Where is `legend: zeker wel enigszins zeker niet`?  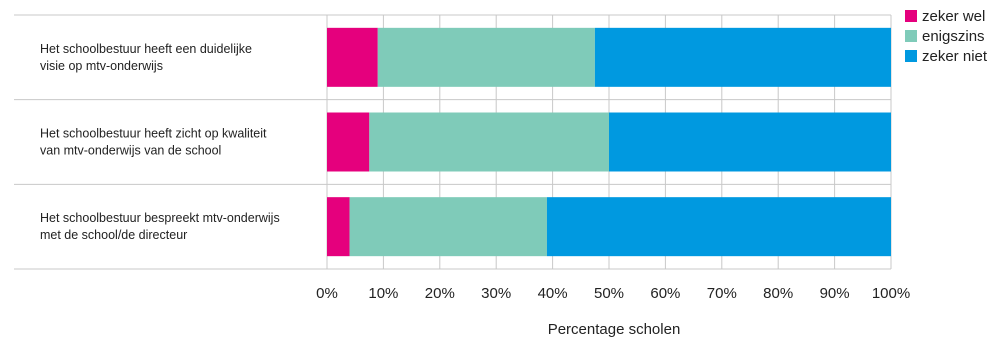 legend: zeker wel enigszins zeker niet is located at coordinates (946, 36).